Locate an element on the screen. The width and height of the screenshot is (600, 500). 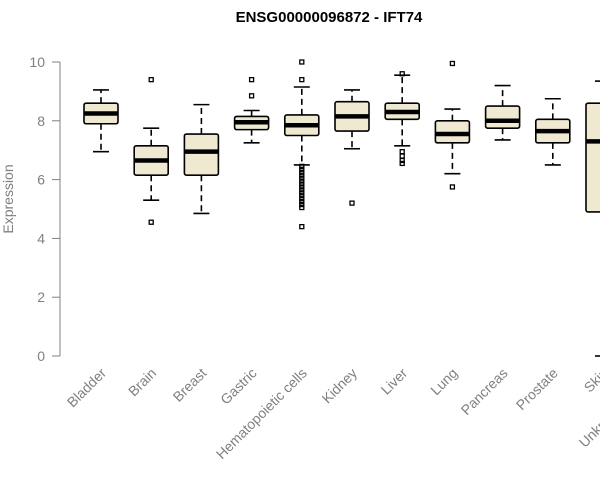
y-axis-label: Expression is located at coordinates (8, 198).